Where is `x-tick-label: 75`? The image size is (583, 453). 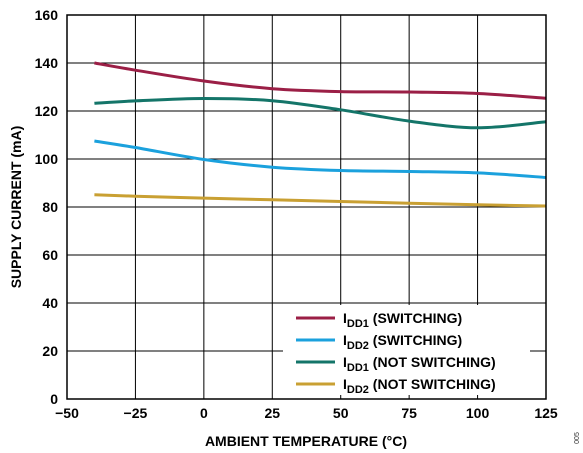
x-tick-label: 75 is located at coordinates (409, 413).